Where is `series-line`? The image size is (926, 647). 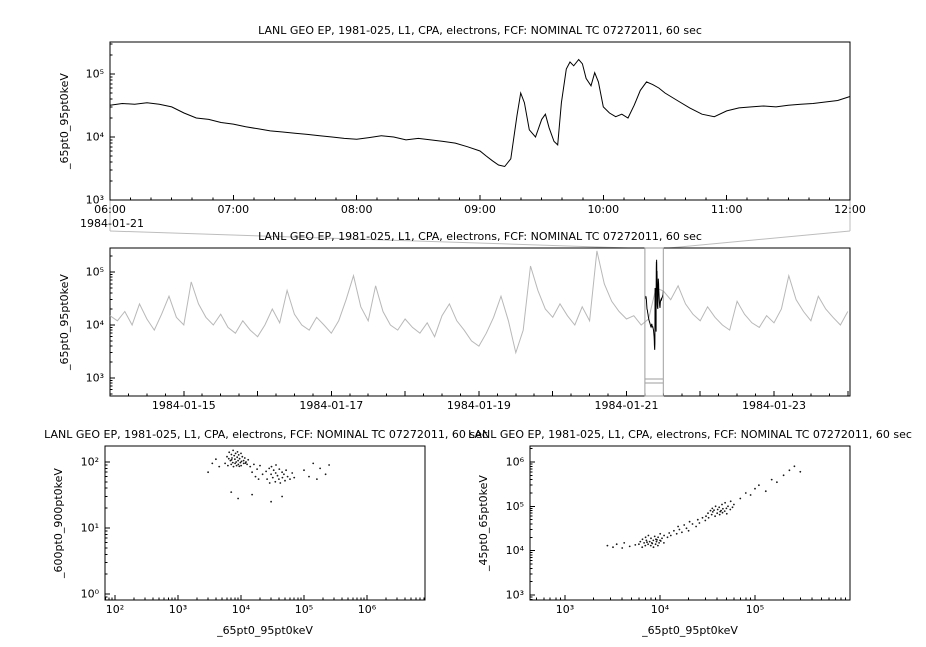 series-line is located at coordinates (480, 113).